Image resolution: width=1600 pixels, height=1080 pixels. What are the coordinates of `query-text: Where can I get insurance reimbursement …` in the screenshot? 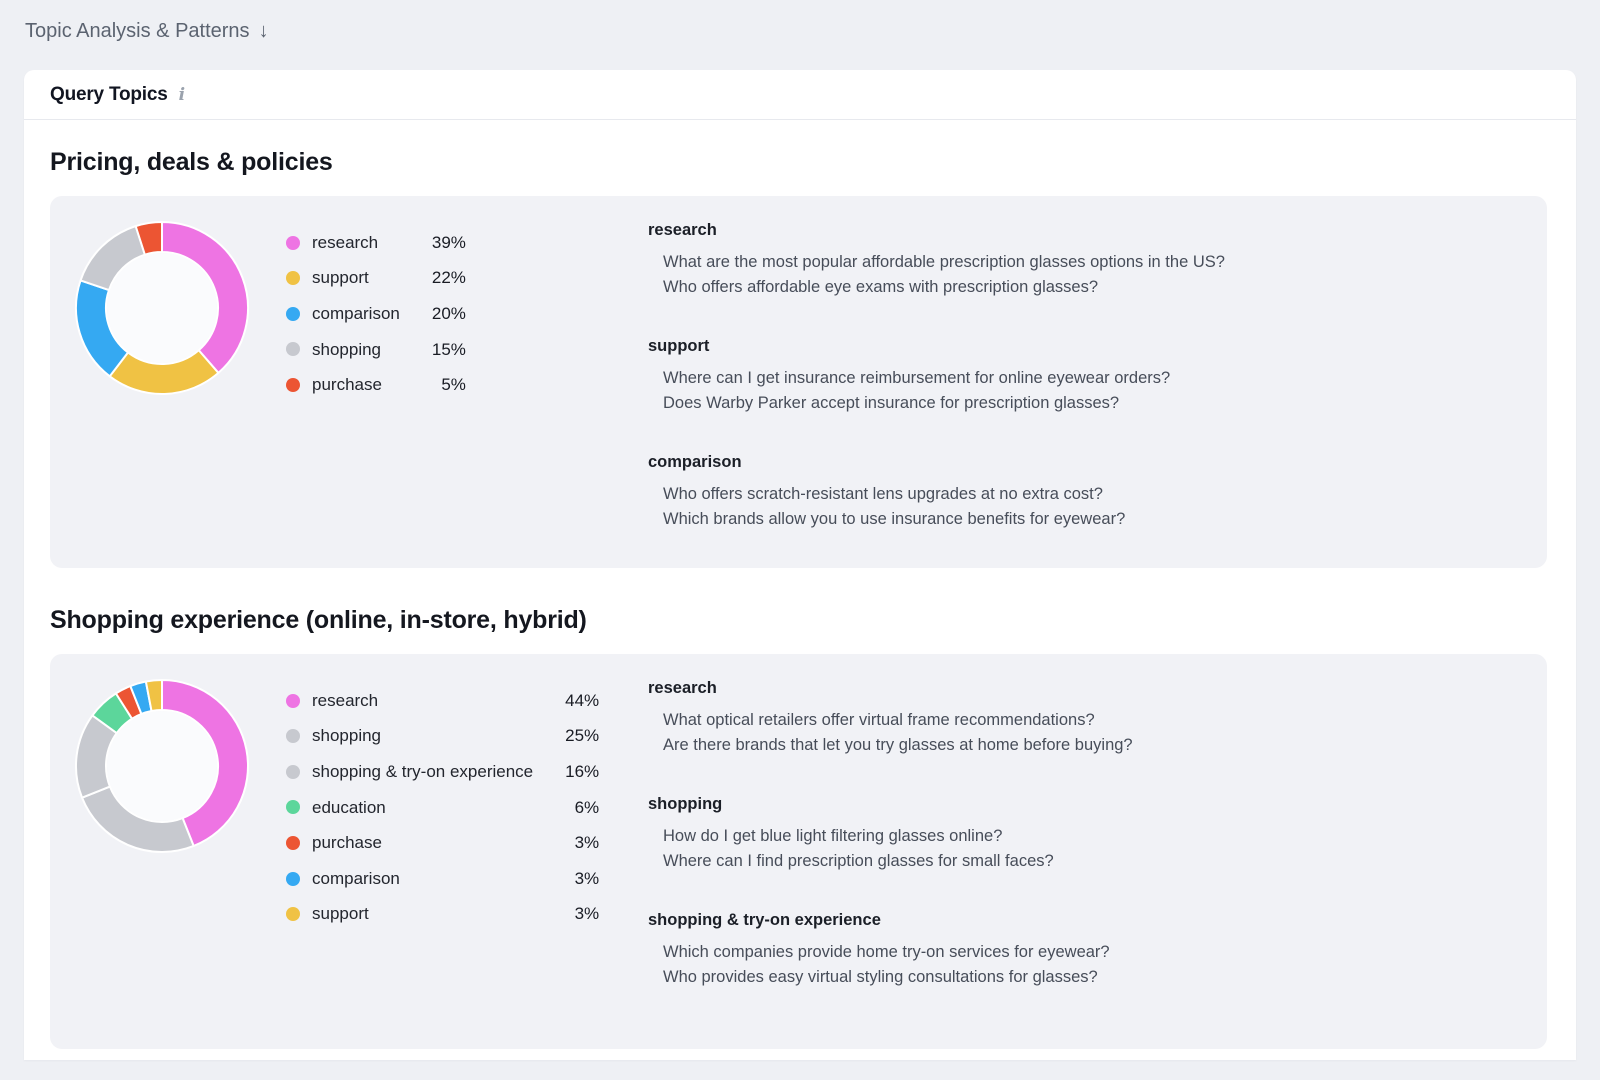 It's located at (917, 378).